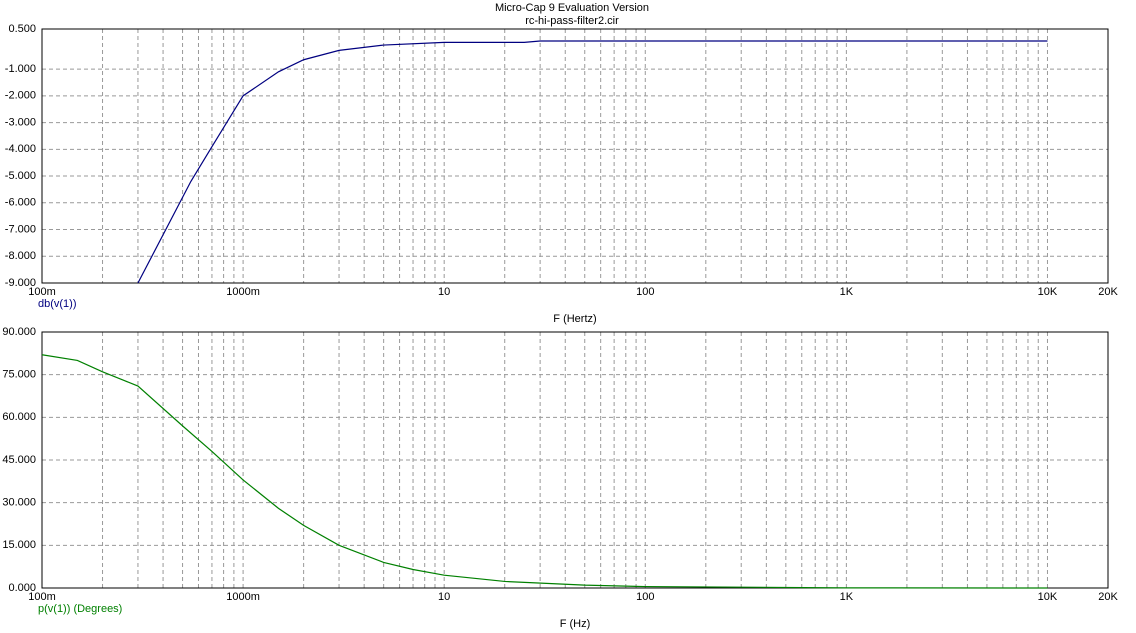  I want to click on y-tick-label: 0.500, so click(22, 29).